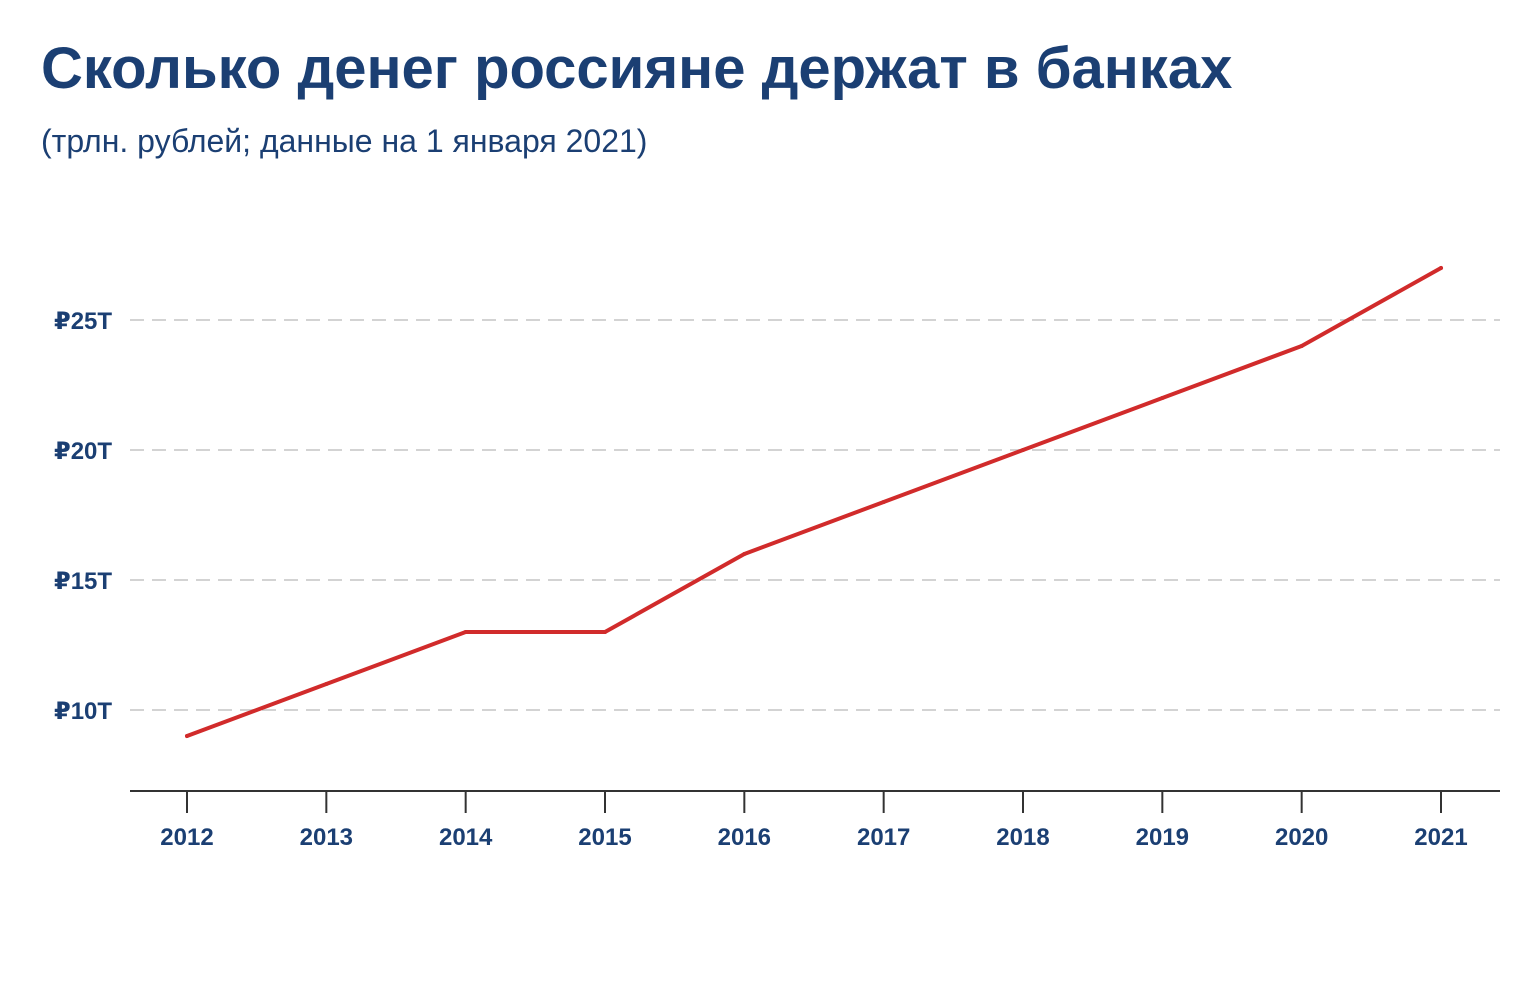 This screenshot has height=1000, width=1540. Describe the element at coordinates (604, 837) in the screenshot. I see `x-tick-label: 2015` at that location.